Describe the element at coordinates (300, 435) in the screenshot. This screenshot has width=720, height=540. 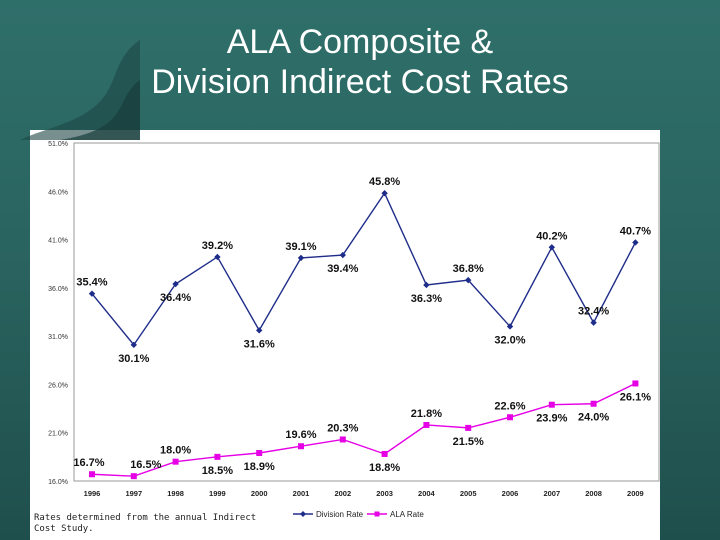
I see `ala-rate-data-label: 19.6%` at that location.